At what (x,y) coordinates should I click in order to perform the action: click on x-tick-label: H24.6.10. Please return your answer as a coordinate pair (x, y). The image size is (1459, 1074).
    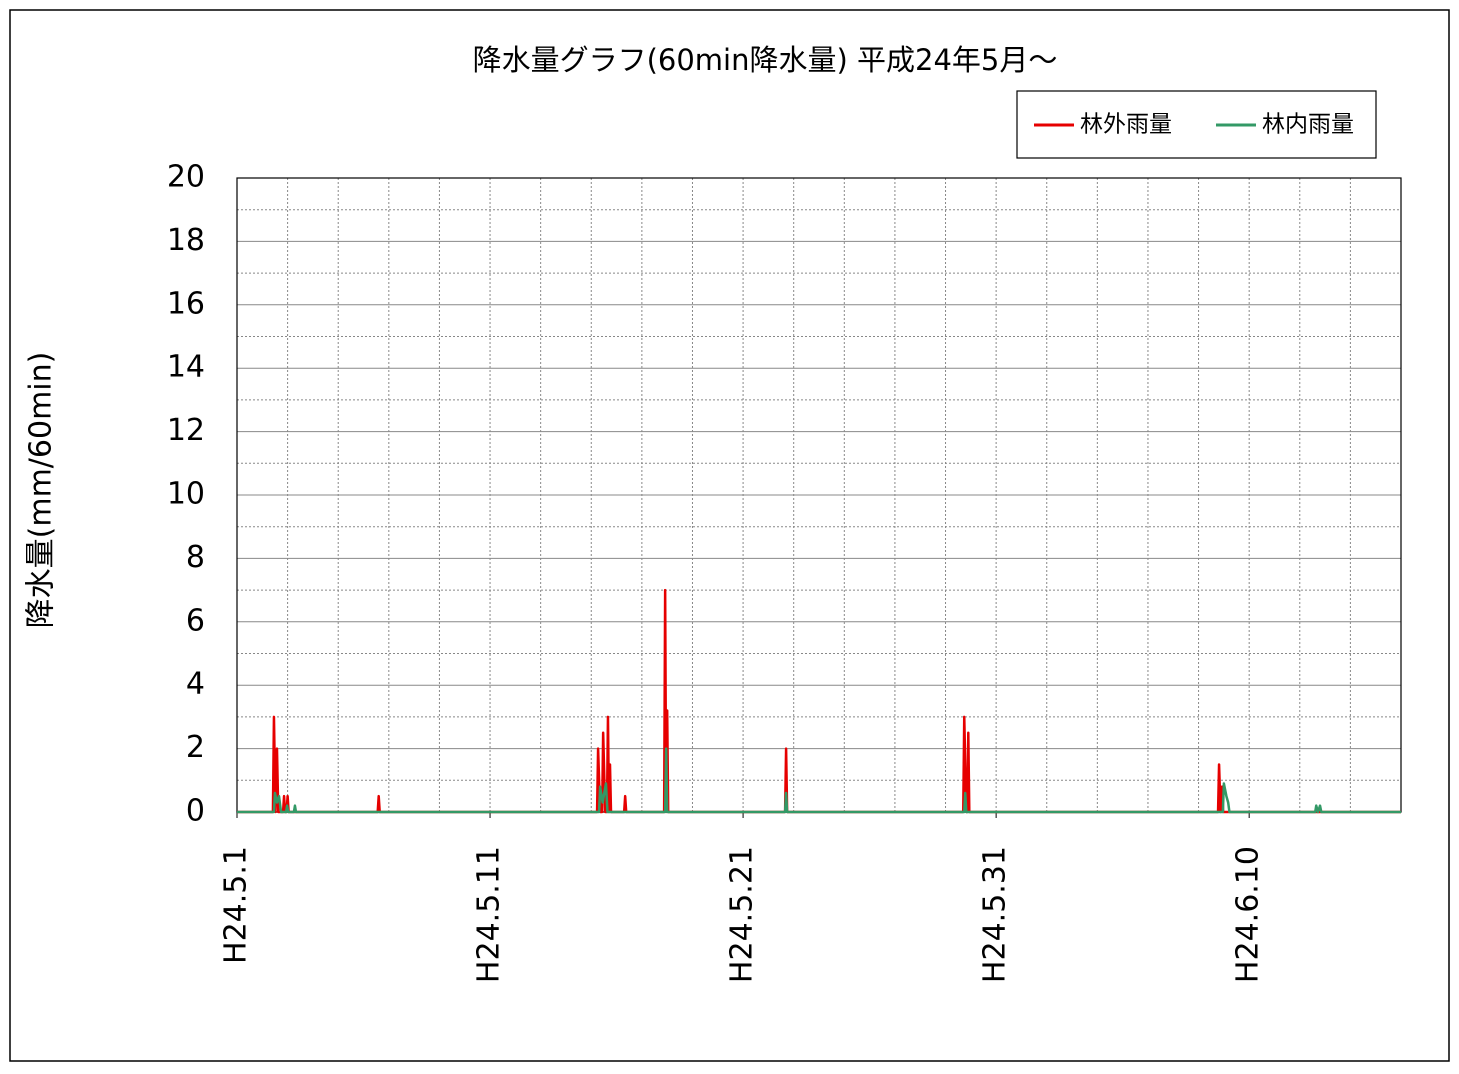
    Looking at the image, I should click on (1248, 914).